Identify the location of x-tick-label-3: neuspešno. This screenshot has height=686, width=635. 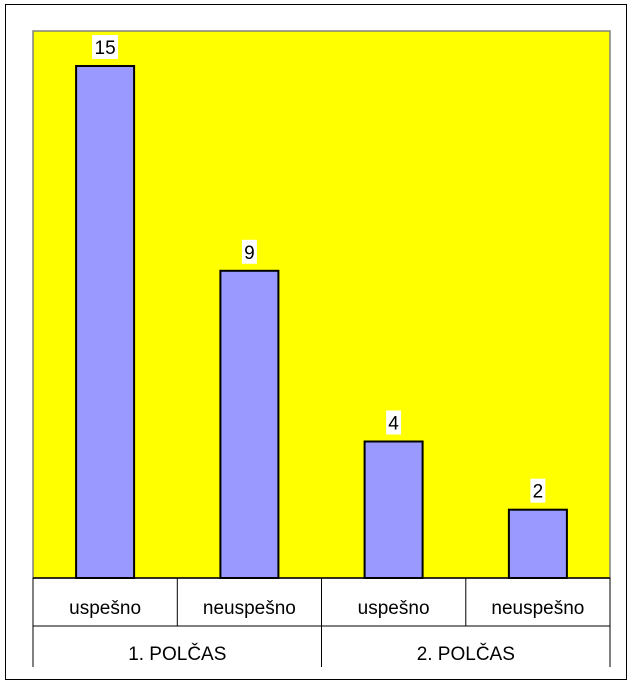
(537, 608).